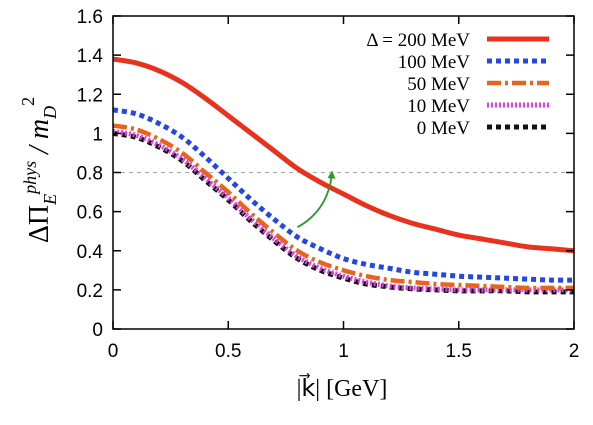 This screenshot has height=425, width=593. Describe the element at coordinates (50, 113) in the screenshot. I see `y-label-sub2: D` at that location.